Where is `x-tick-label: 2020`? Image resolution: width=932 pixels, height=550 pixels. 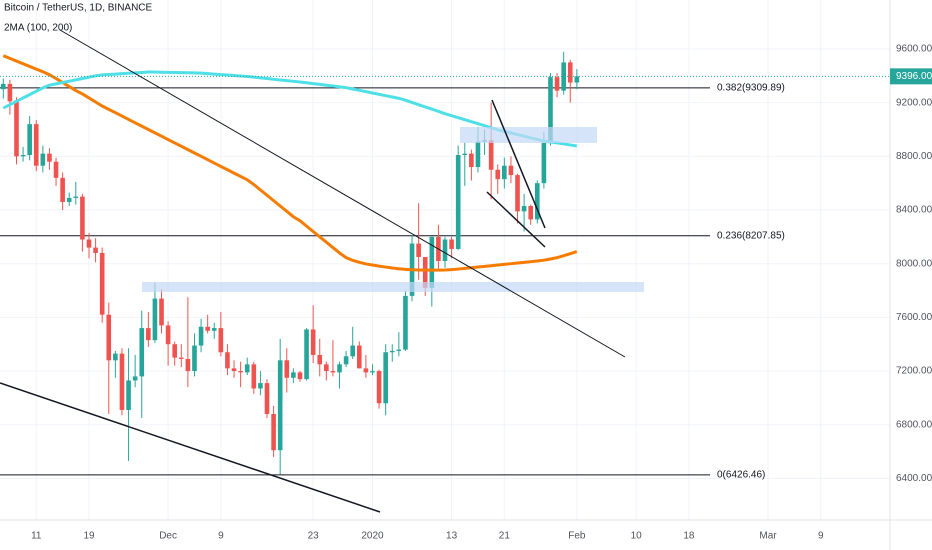 x-tick-label: 2020 is located at coordinates (372, 536).